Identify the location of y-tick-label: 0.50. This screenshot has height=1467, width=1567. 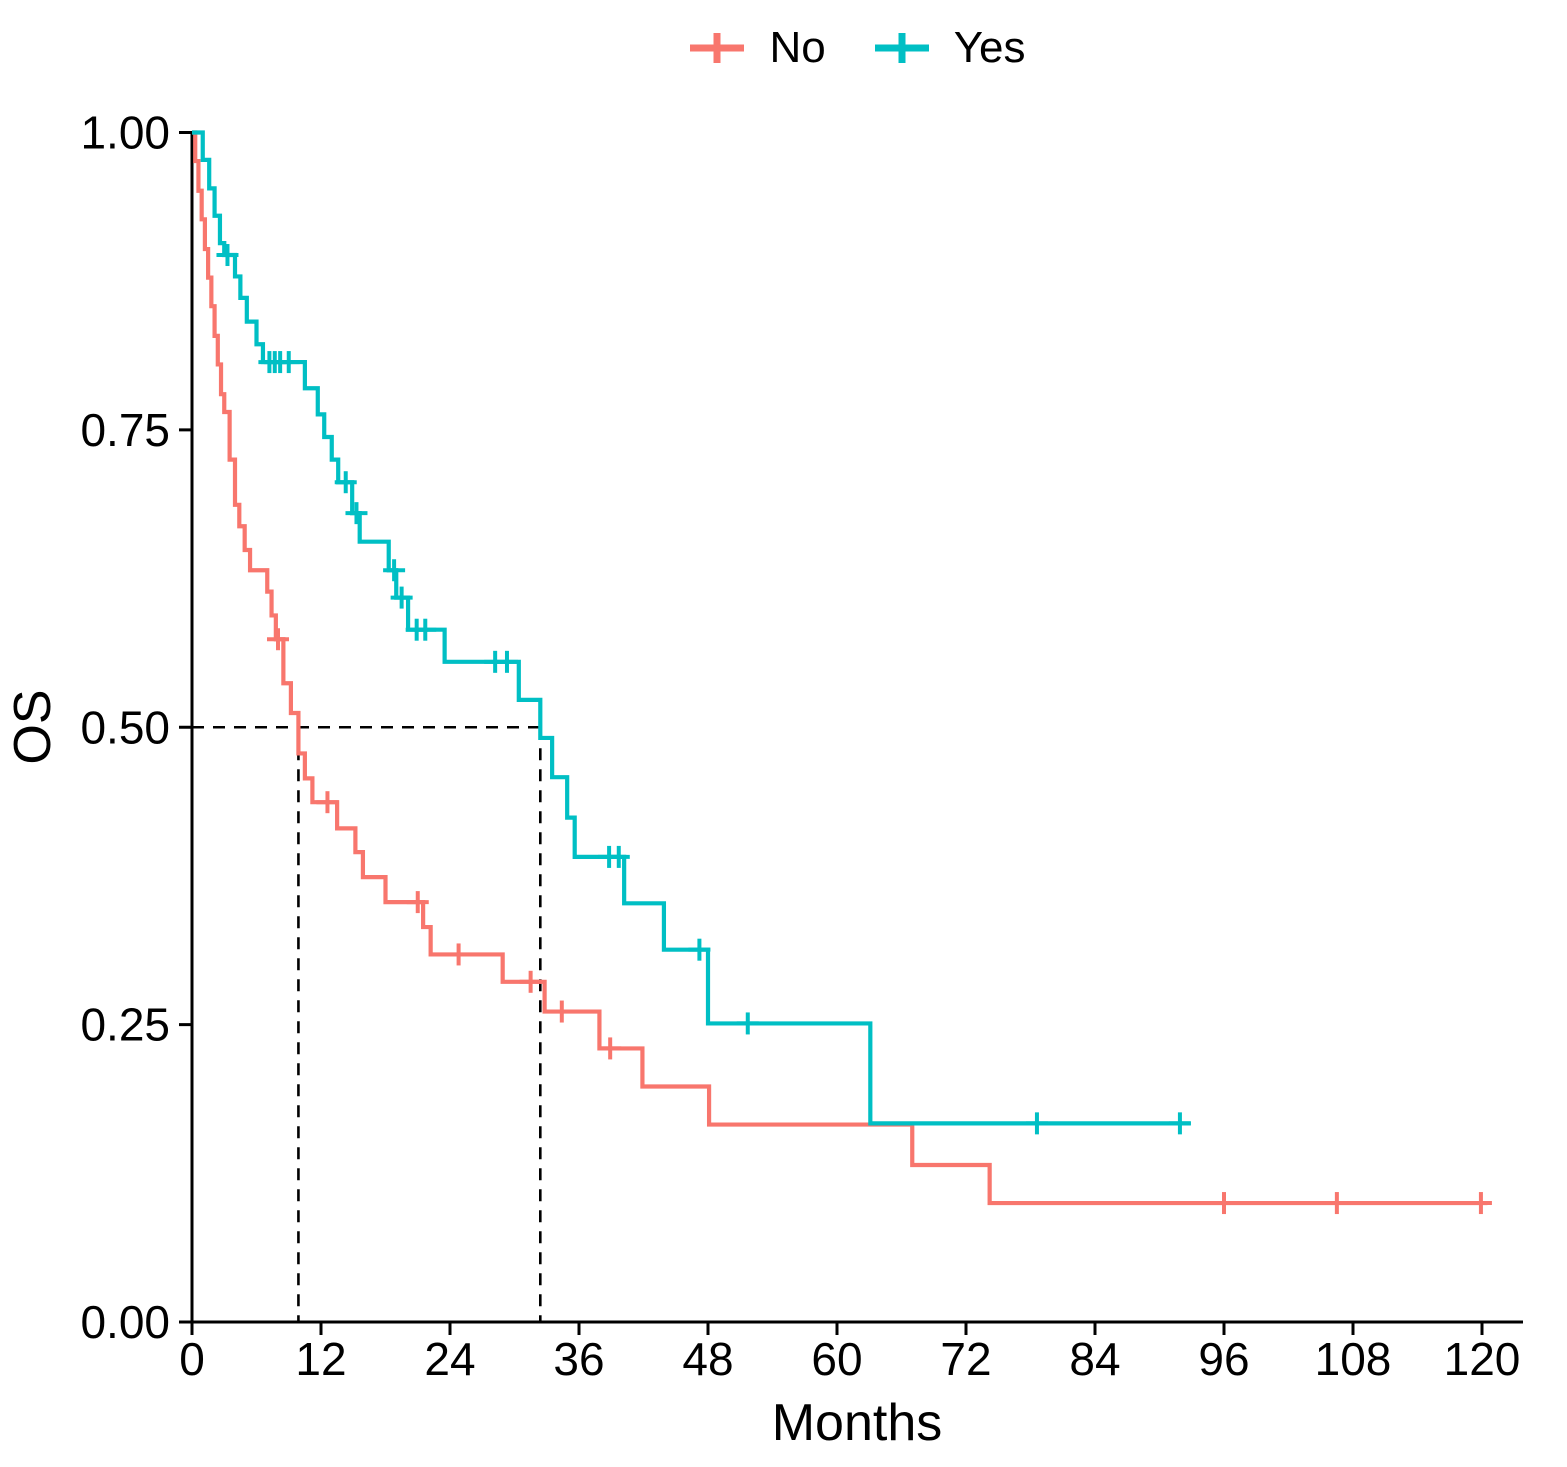
(125, 727).